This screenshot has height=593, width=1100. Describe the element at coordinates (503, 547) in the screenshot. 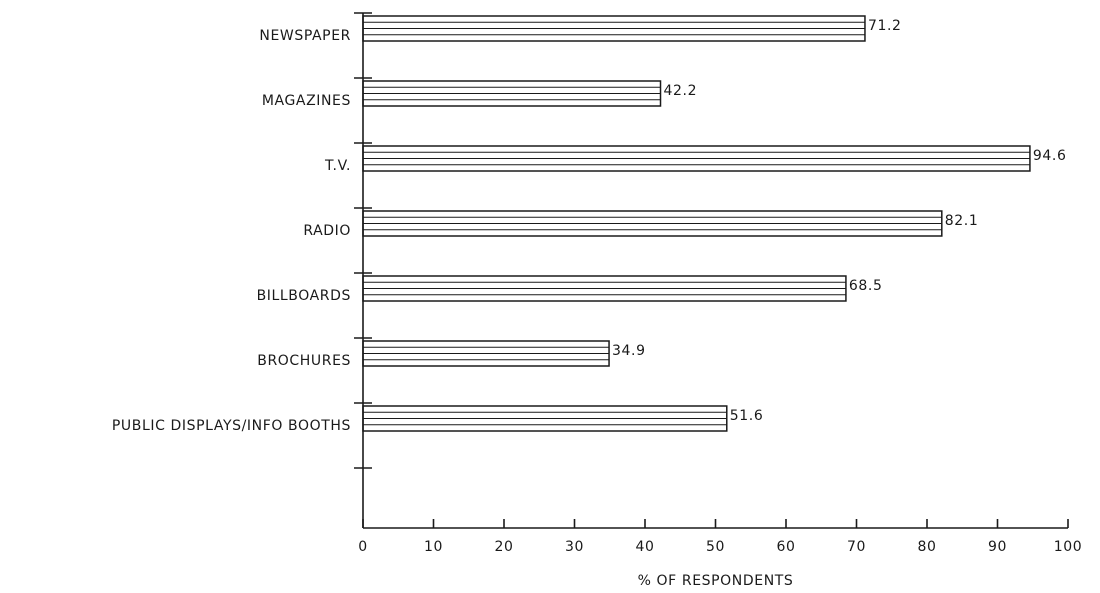

I see `x-tick-label: 20` at that location.